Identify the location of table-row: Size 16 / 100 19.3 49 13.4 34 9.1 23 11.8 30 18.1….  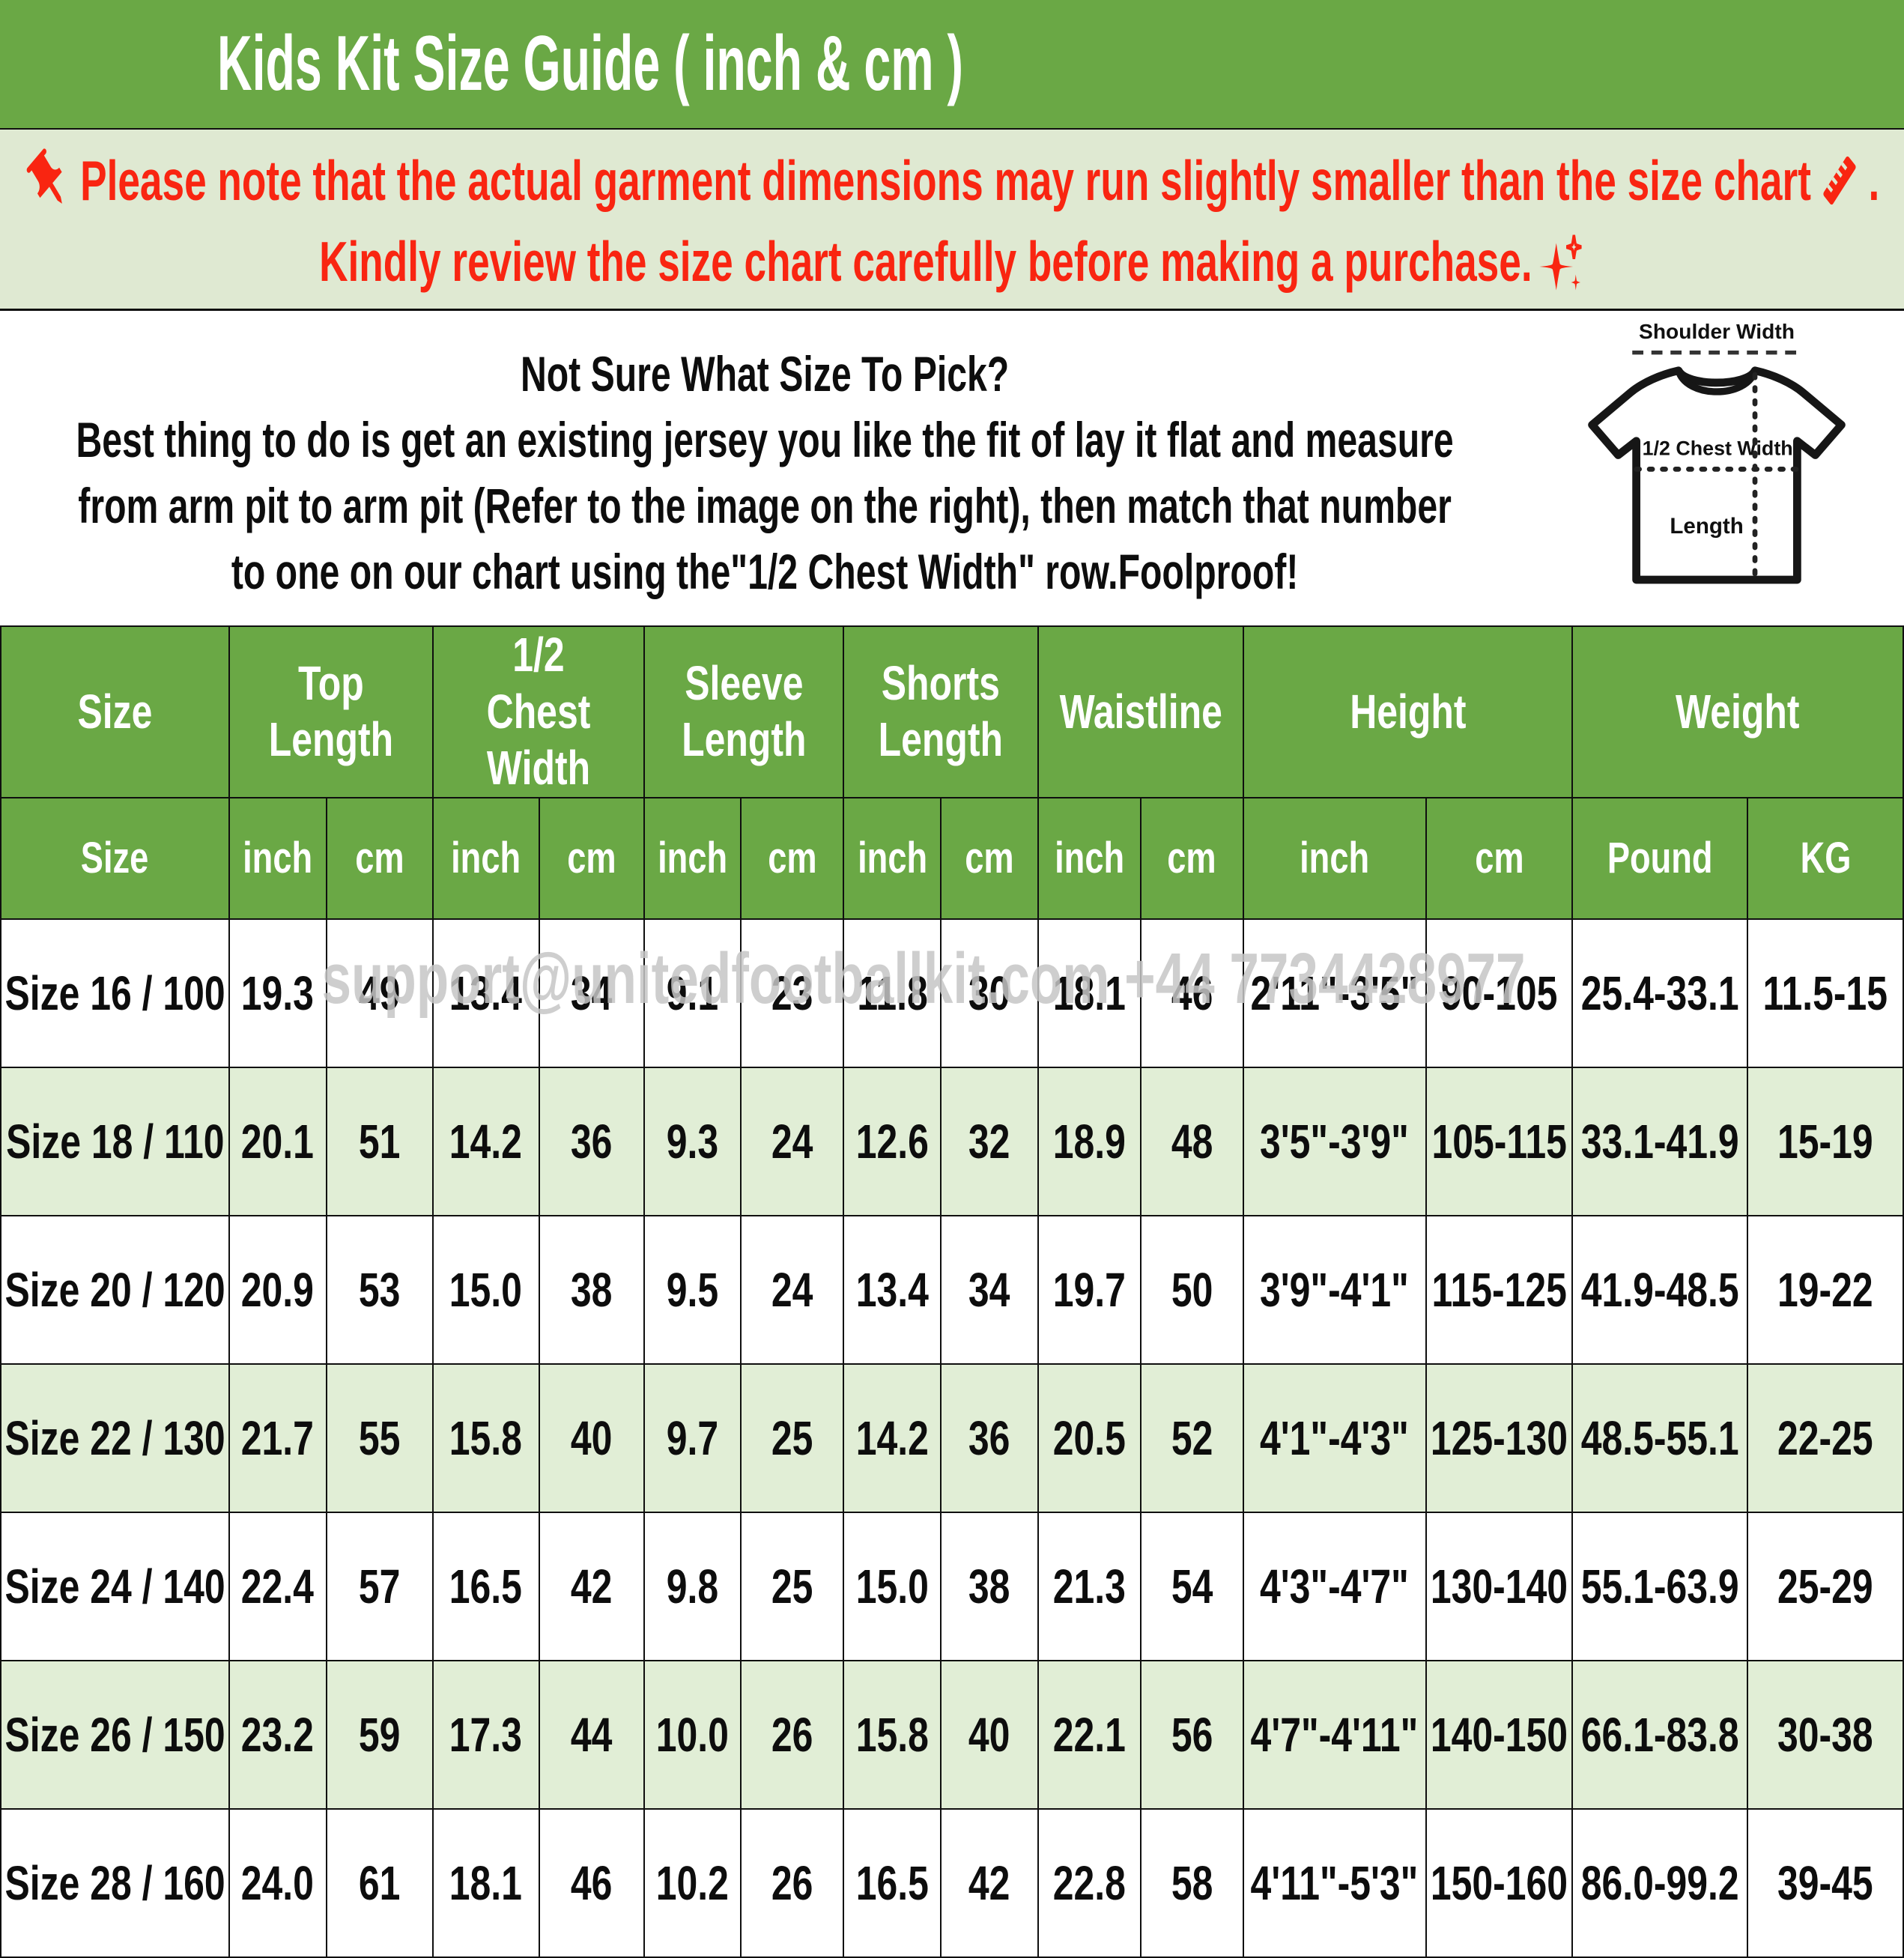
(952, 993).